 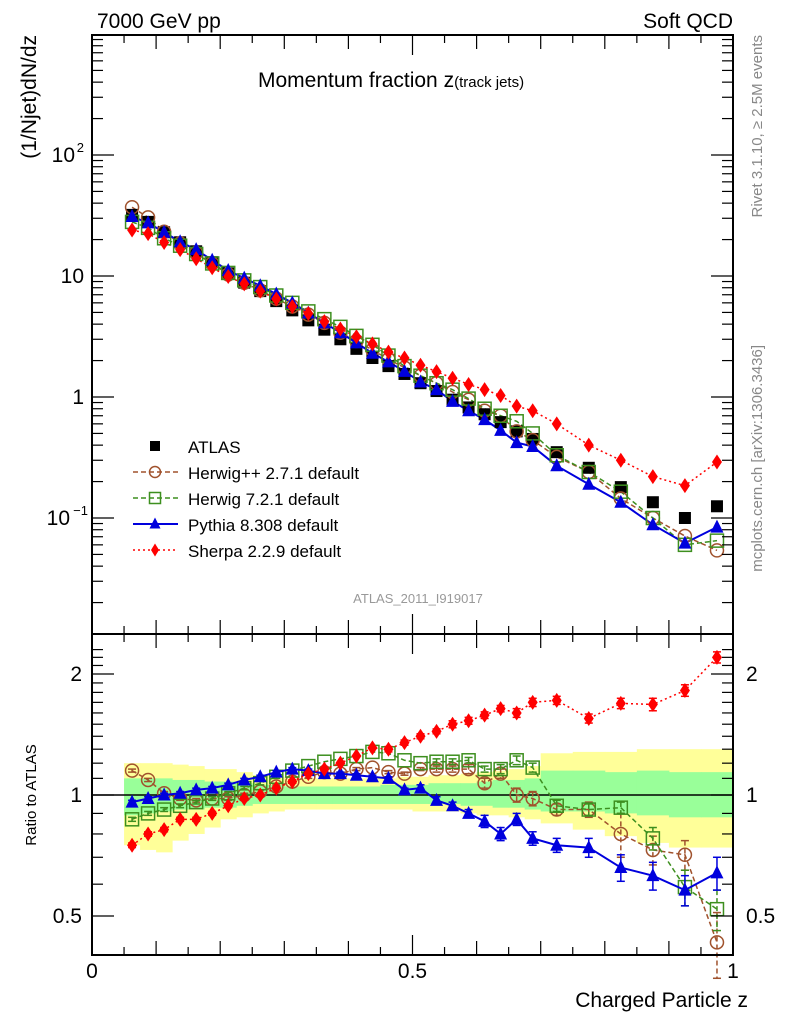 What do you see at coordinates (76, 674) in the screenshot?
I see `y-tick-label-ratio-left: 2` at bounding box center [76, 674].